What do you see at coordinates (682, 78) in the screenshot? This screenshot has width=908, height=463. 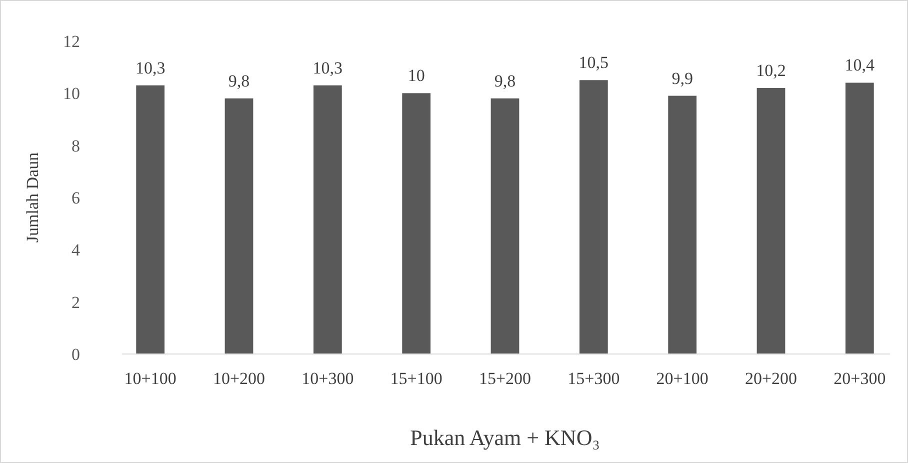 I see `data-label: 9,9` at bounding box center [682, 78].